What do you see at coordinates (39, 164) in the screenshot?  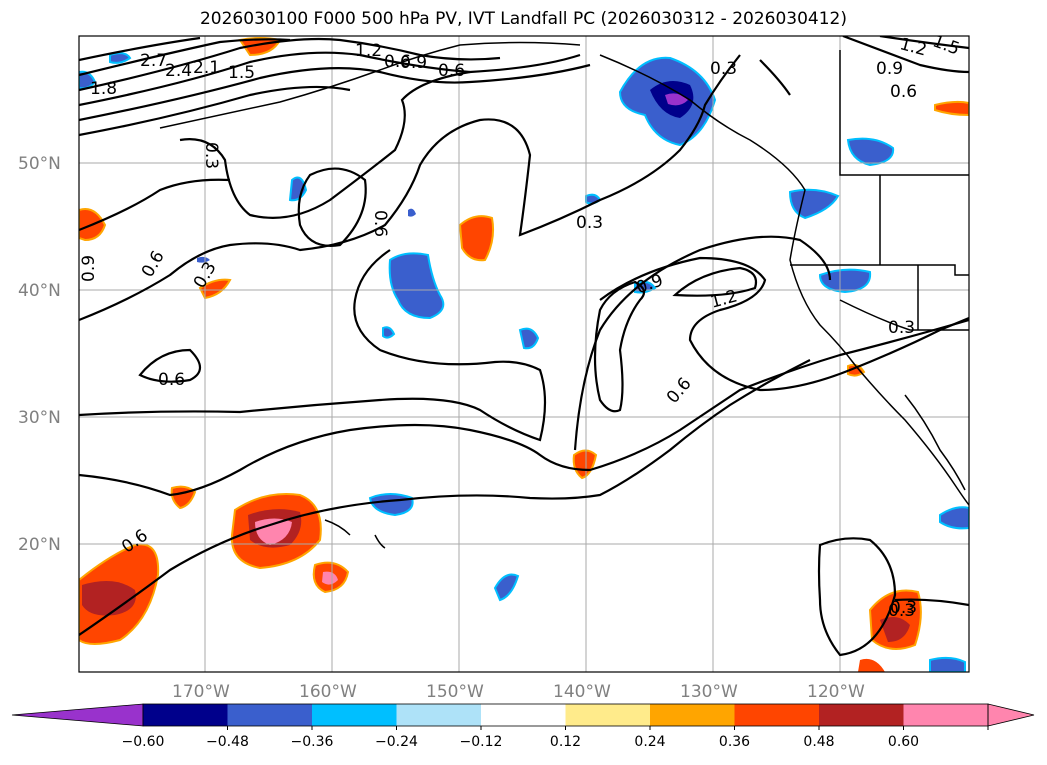 I see `lat-label: 50°N` at bounding box center [39, 164].